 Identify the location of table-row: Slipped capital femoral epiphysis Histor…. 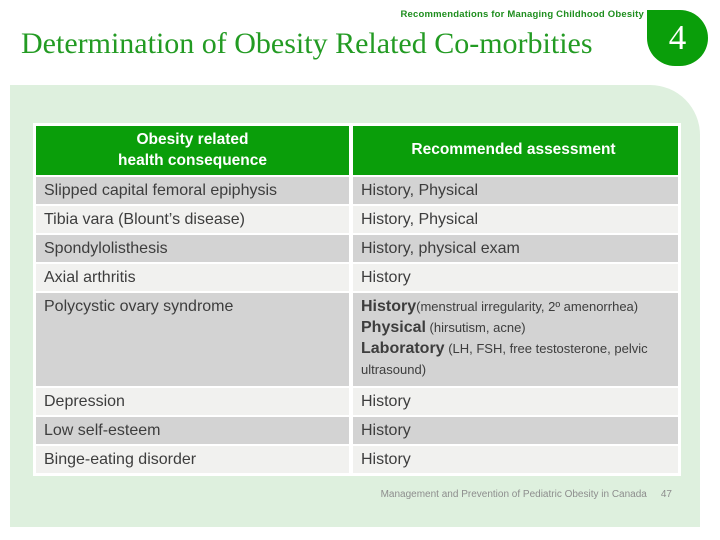
(357, 190).